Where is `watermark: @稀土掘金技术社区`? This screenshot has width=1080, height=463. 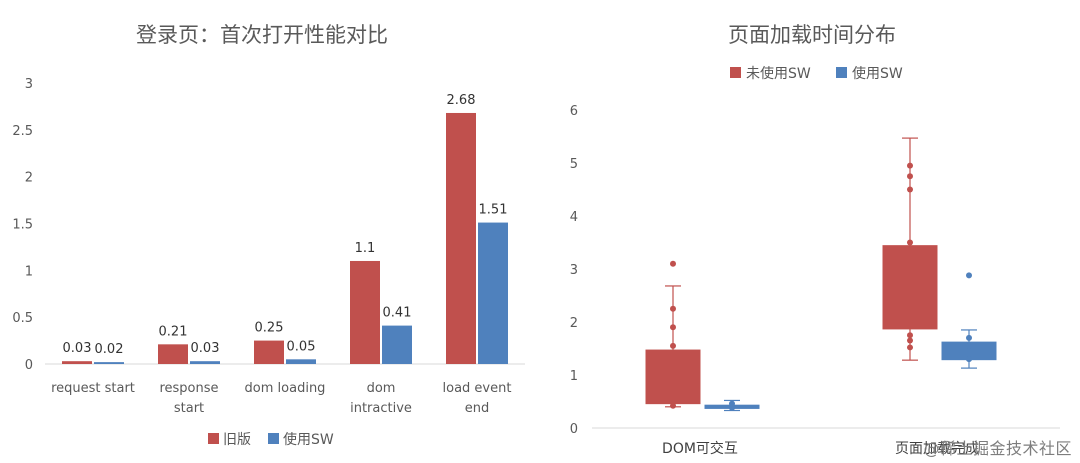 watermark: @稀土掘金技术社区 is located at coordinates (997, 448).